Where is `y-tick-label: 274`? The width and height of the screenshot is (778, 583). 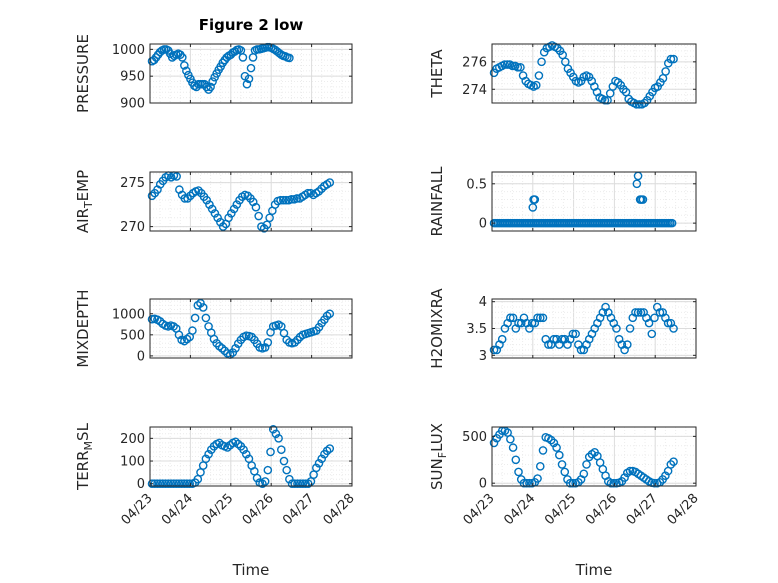
y-tick-label: 274 is located at coordinates (474, 90).